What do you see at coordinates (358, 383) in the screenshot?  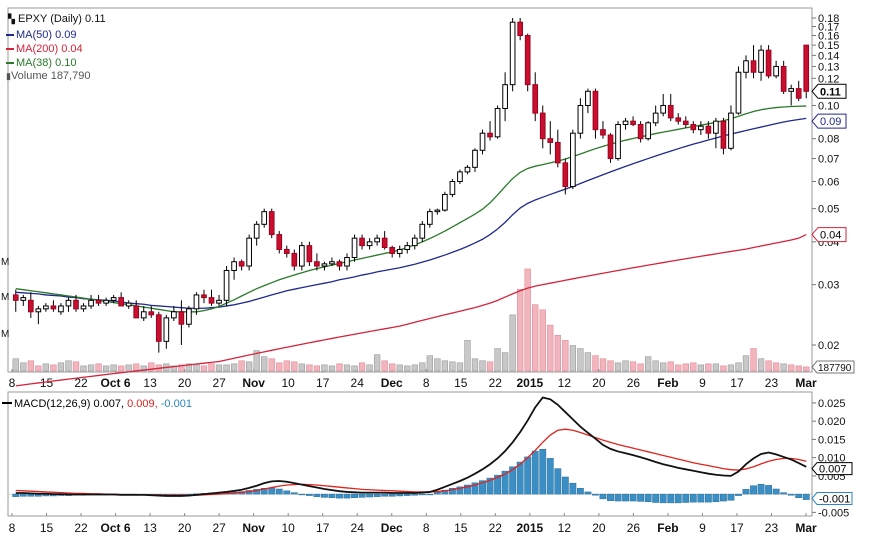 I see `price-x-tick-label: 24` at bounding box center [358, 383].